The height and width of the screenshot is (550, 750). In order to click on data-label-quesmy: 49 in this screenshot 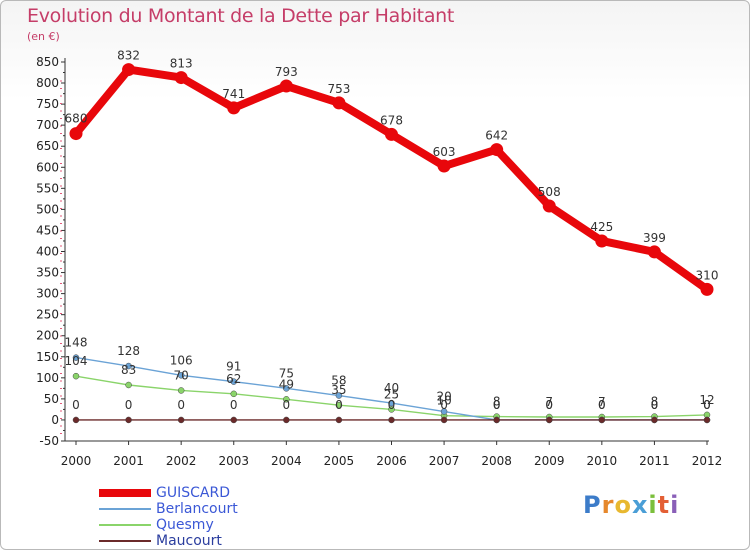, I will do `click(286, 384)`.